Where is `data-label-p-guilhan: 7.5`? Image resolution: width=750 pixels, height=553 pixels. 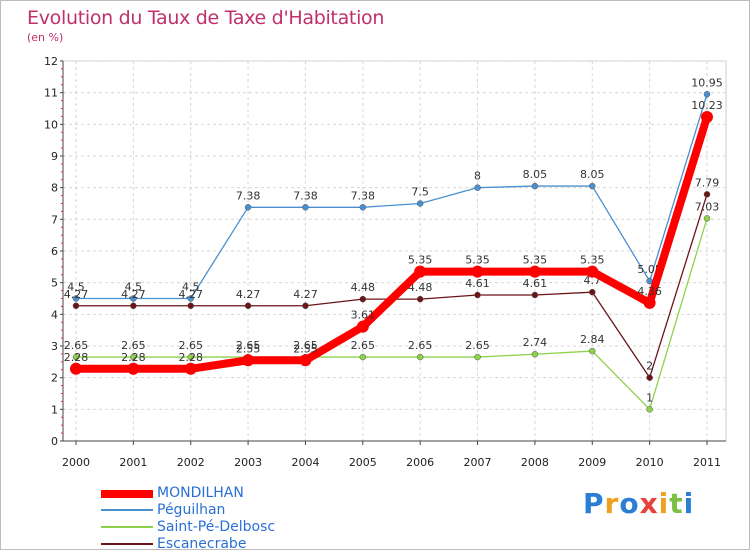 data-label-p-guilhan: 7.5 is located at coordinates (420, 192).